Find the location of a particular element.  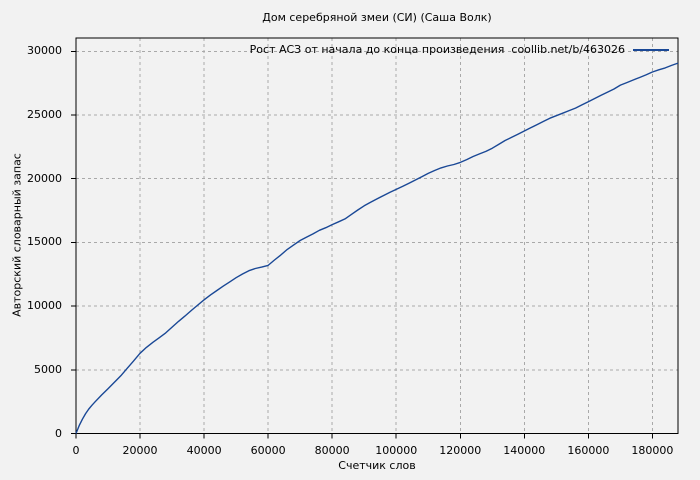

y-tick-label: 10000 is located at coordinates (44, 306).